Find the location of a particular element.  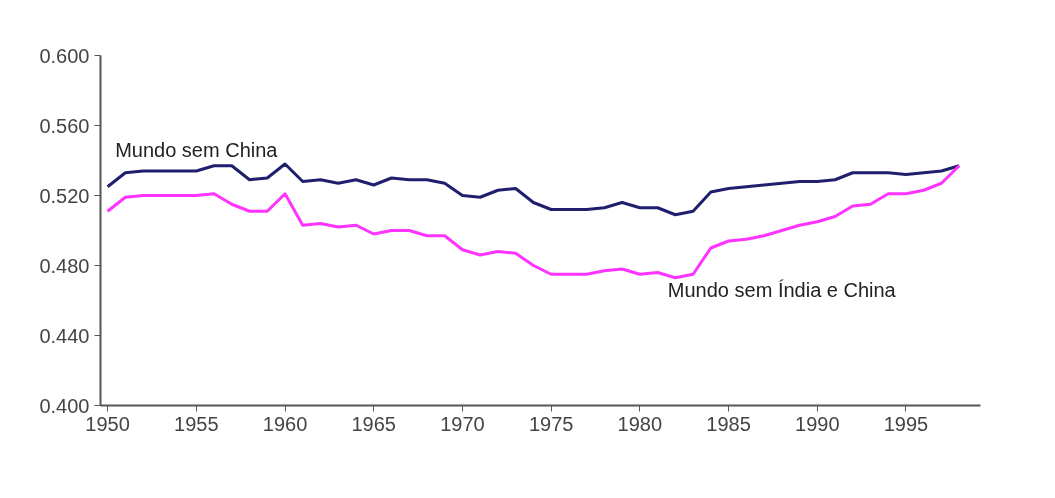

x-tick-label: 1975 is located at coordinates (551, 423).